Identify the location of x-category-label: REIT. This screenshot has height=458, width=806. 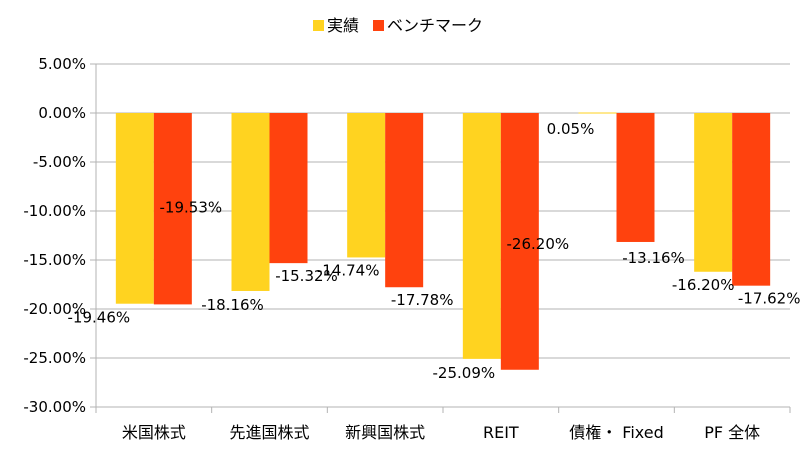
(501, 432).